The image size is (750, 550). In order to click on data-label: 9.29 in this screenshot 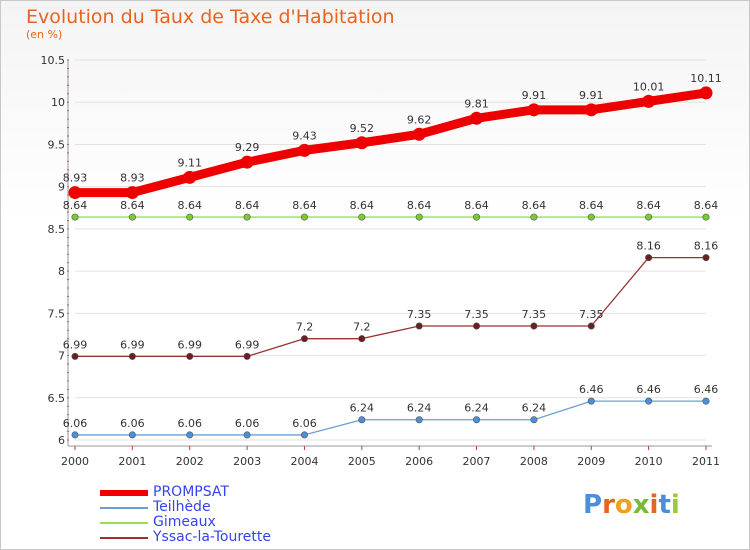, I will do `click(247, 147)`.